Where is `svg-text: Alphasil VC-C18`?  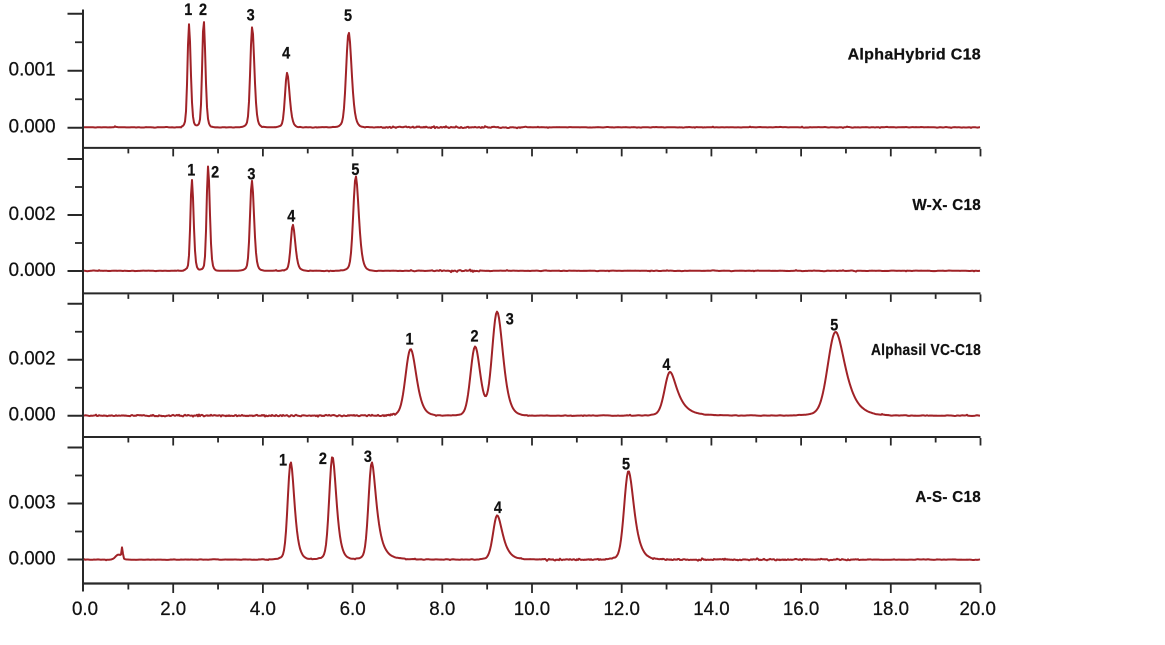
svg-text: Alphasil VC-C18 is located at coordinates (926, 350).